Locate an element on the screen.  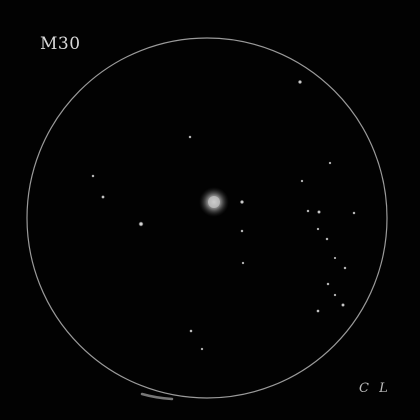
field-circle-smudge is located at coordinates (157, 396).